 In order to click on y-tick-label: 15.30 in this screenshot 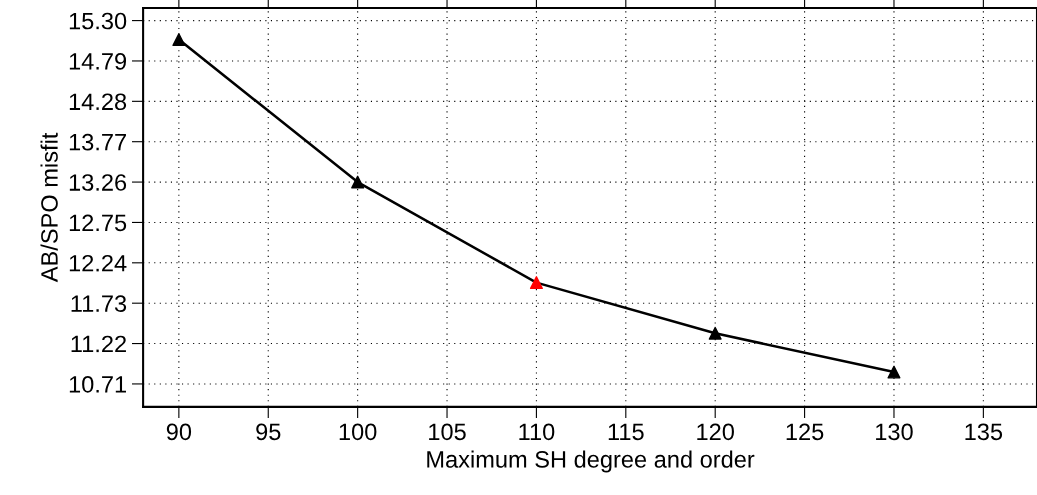, I will do `click(98, 21)`.